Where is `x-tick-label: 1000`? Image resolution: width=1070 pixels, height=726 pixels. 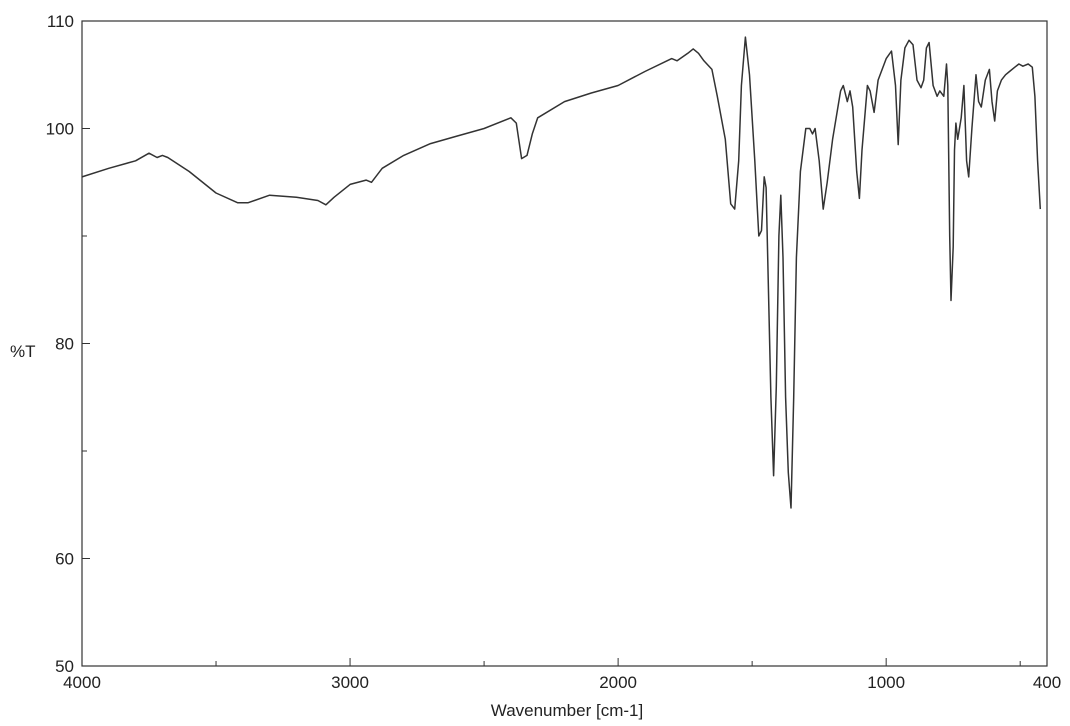 x-tick-label: 1000 is located at coordinates (886, 682).